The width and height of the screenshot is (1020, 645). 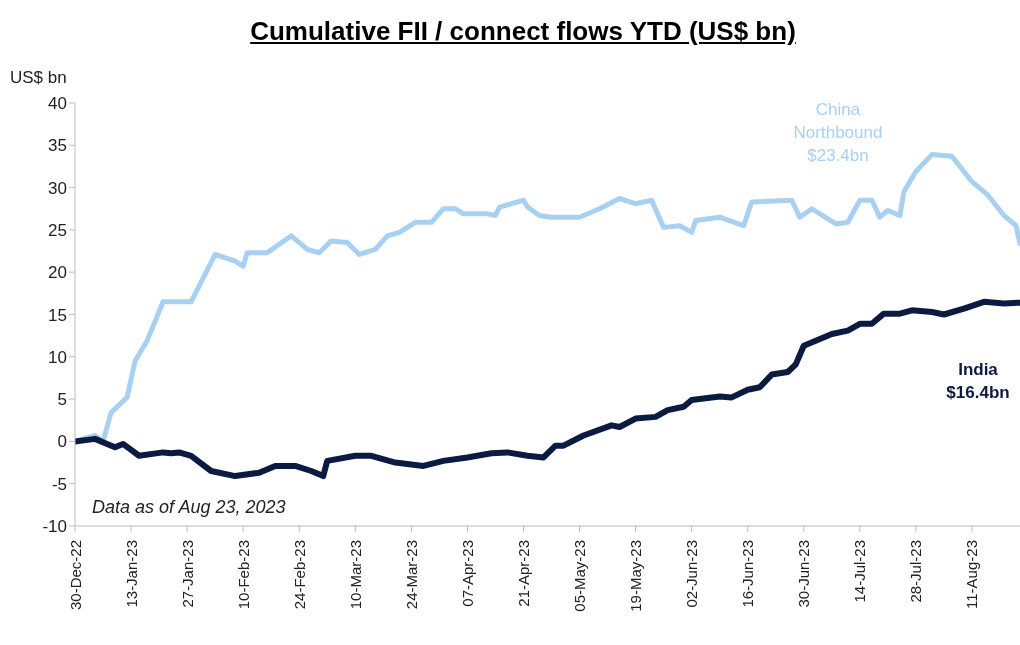 What do you see at coordinates (978, 381) in the screenshot?
I see `annotation: India $16.4bn` at bounding box center [978, 381].